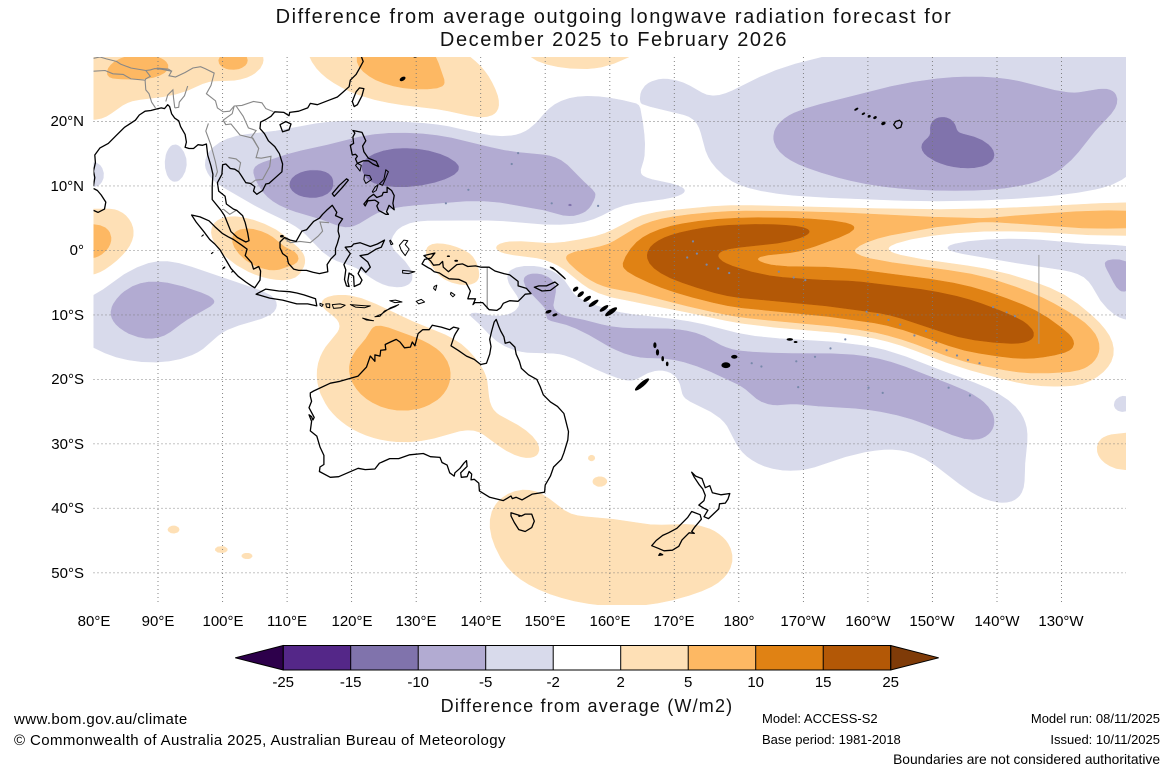 Image resolution: width=1173 pixels, height=770 pixels. What do you see at coordinates (738, 621) in the screenshot?
I see `svg-text: 180°` at bounding box center [738, 621].